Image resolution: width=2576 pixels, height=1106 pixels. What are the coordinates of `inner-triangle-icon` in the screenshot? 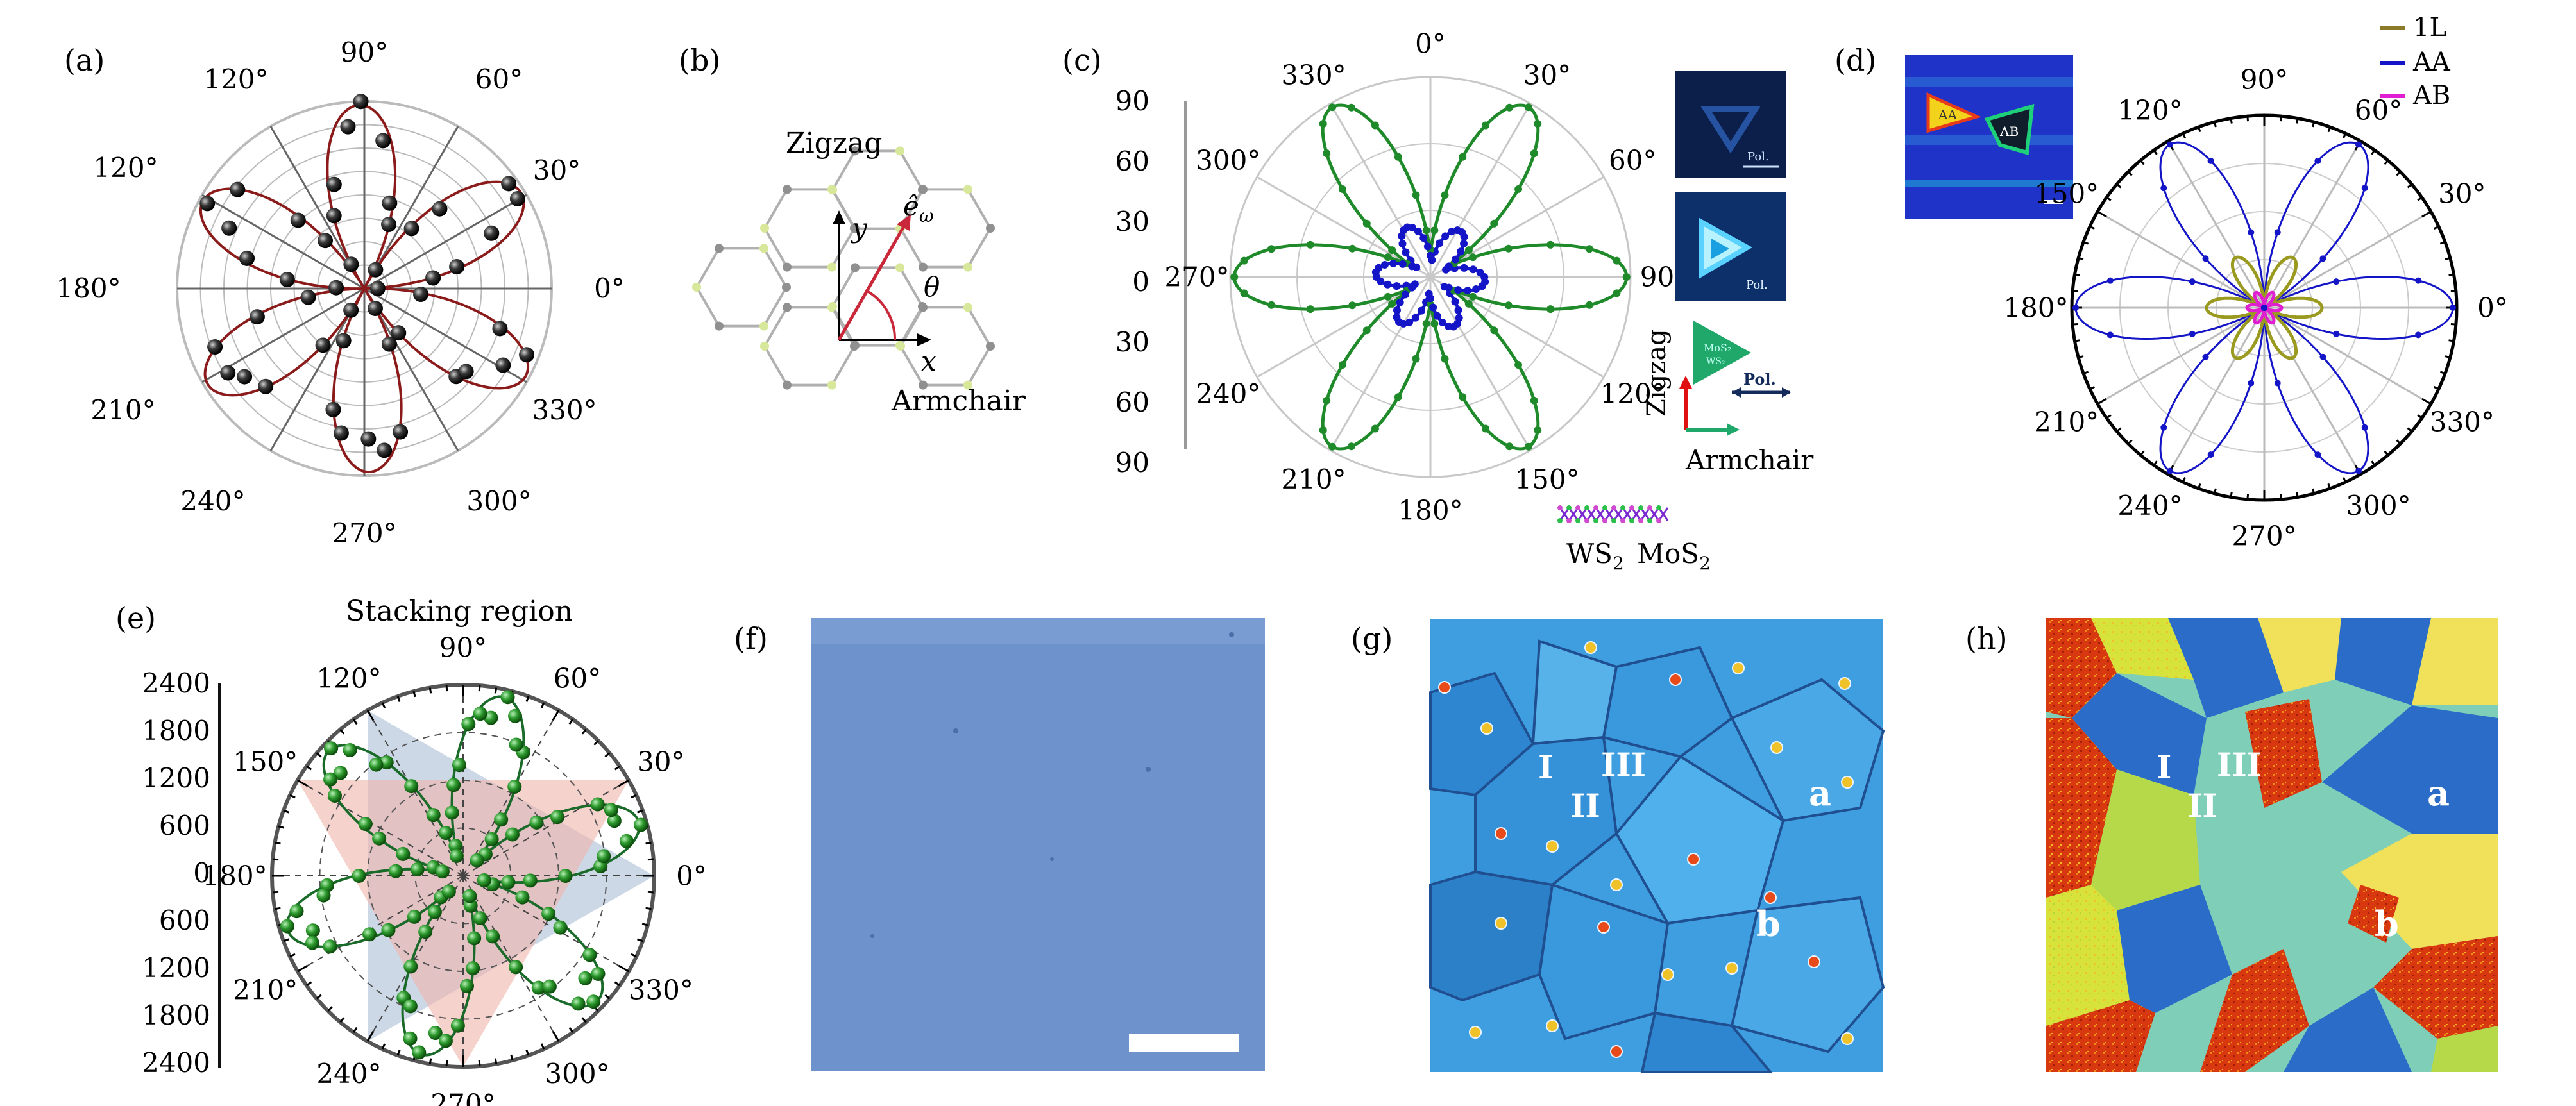 It's located at (1720, 249).